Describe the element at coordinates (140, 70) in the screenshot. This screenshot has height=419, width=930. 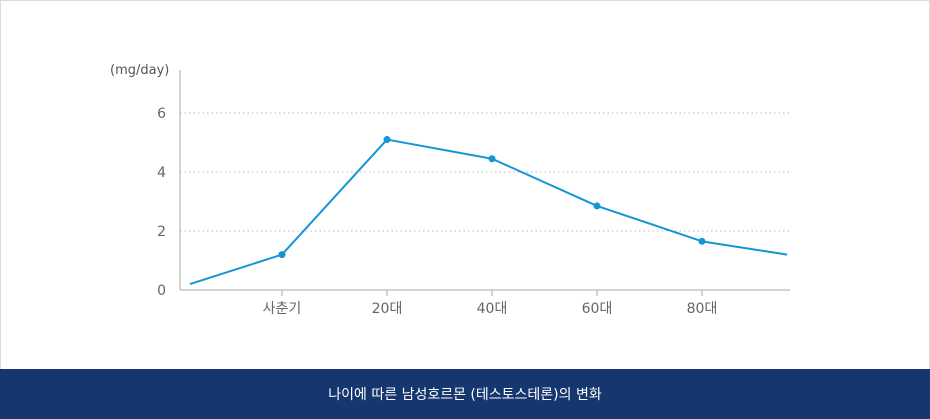
I see `y-axis-unit-label: (mg/day)` at that location.